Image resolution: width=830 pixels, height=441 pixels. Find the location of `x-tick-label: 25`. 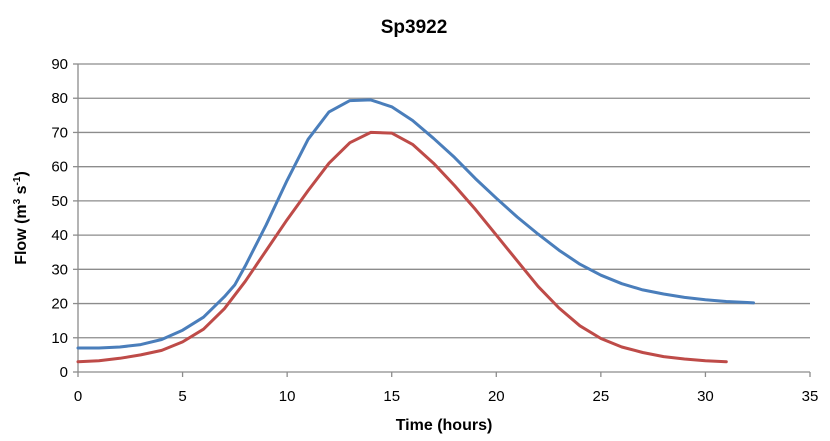

x-tick-label: 25 is located at coordinates (601, 396).